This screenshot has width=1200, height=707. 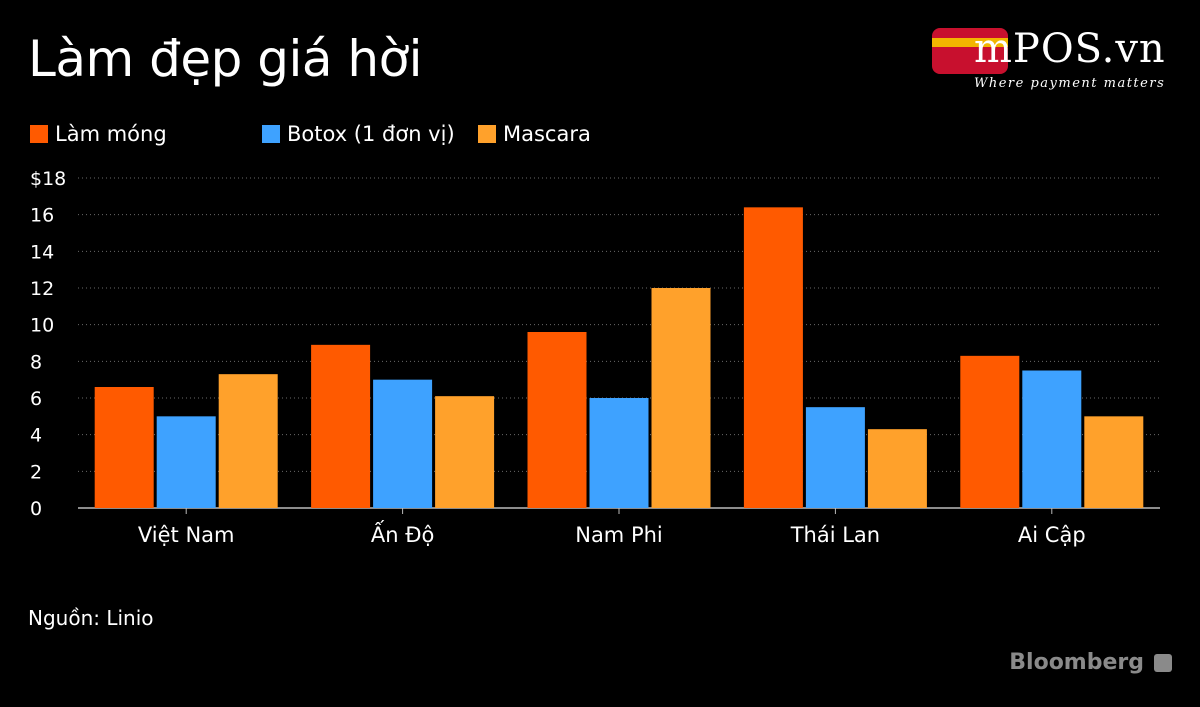 What do you see at coordinates (835, 535) in the screenshot?
I see `x-tick-label: Thái Lan` at bounding box center [835, 535].